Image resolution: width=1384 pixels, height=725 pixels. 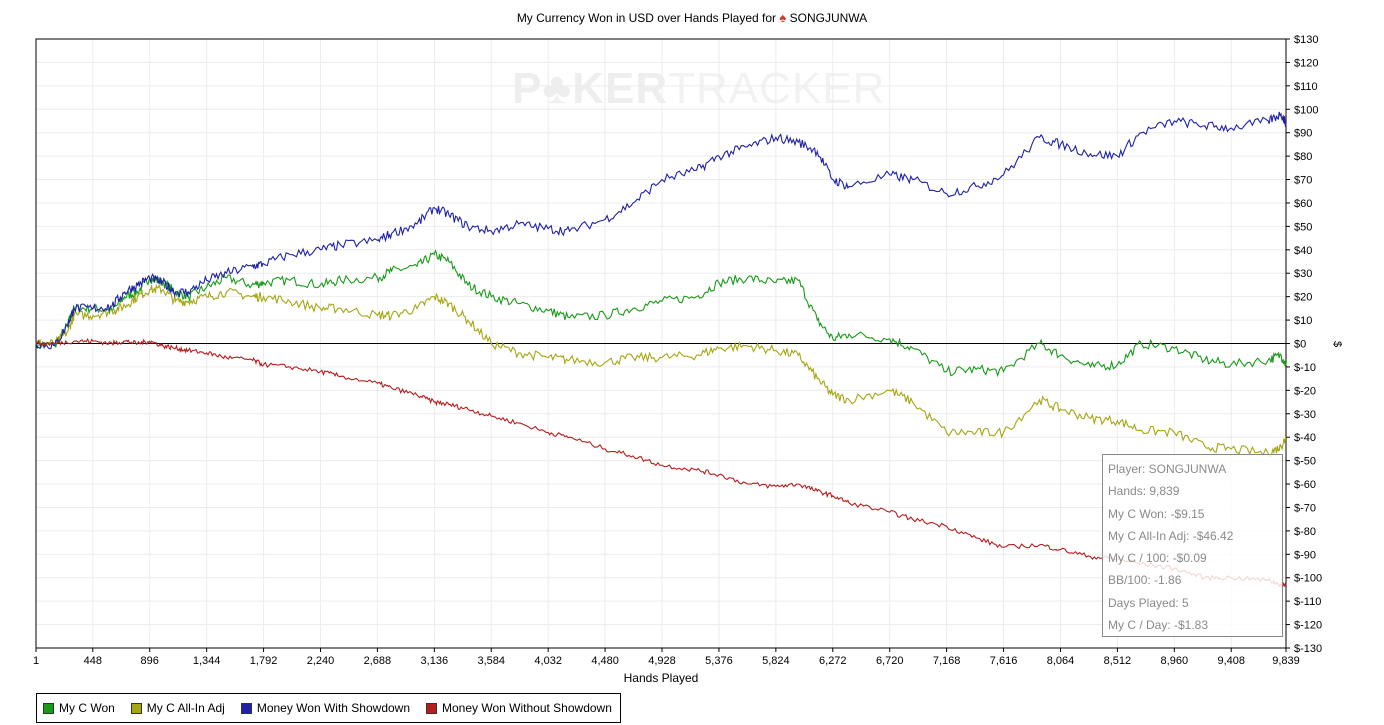 I want to click on y-tick-label: $60, so click(x=1303, y=204).